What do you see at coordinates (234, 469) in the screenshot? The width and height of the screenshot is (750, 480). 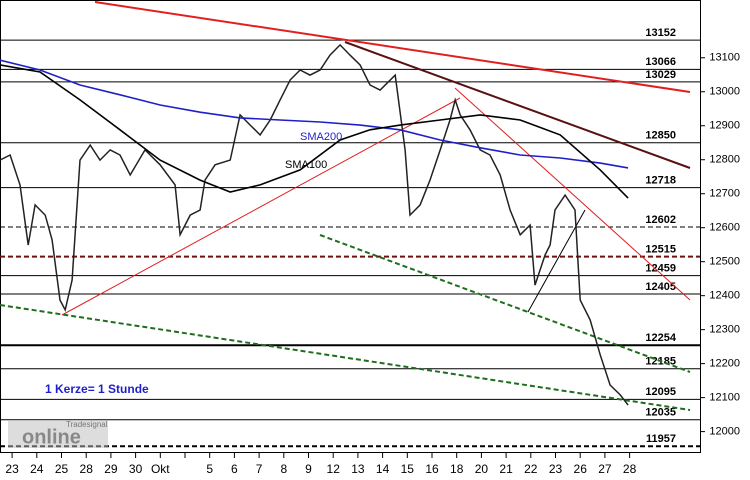 I see `x-tick-label: 6` at bounding box center [234, 469].